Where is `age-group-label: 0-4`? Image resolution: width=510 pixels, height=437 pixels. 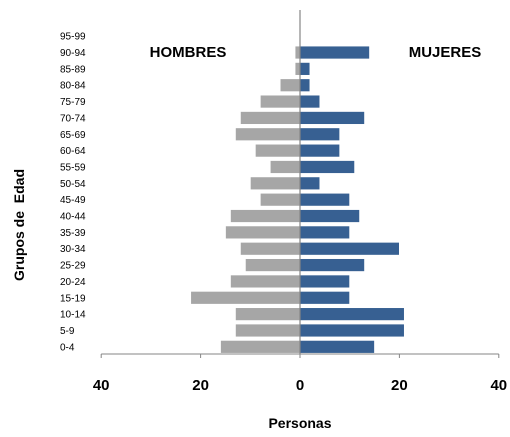 age-group-label: 0-4 is located at coordinates (67, 347).